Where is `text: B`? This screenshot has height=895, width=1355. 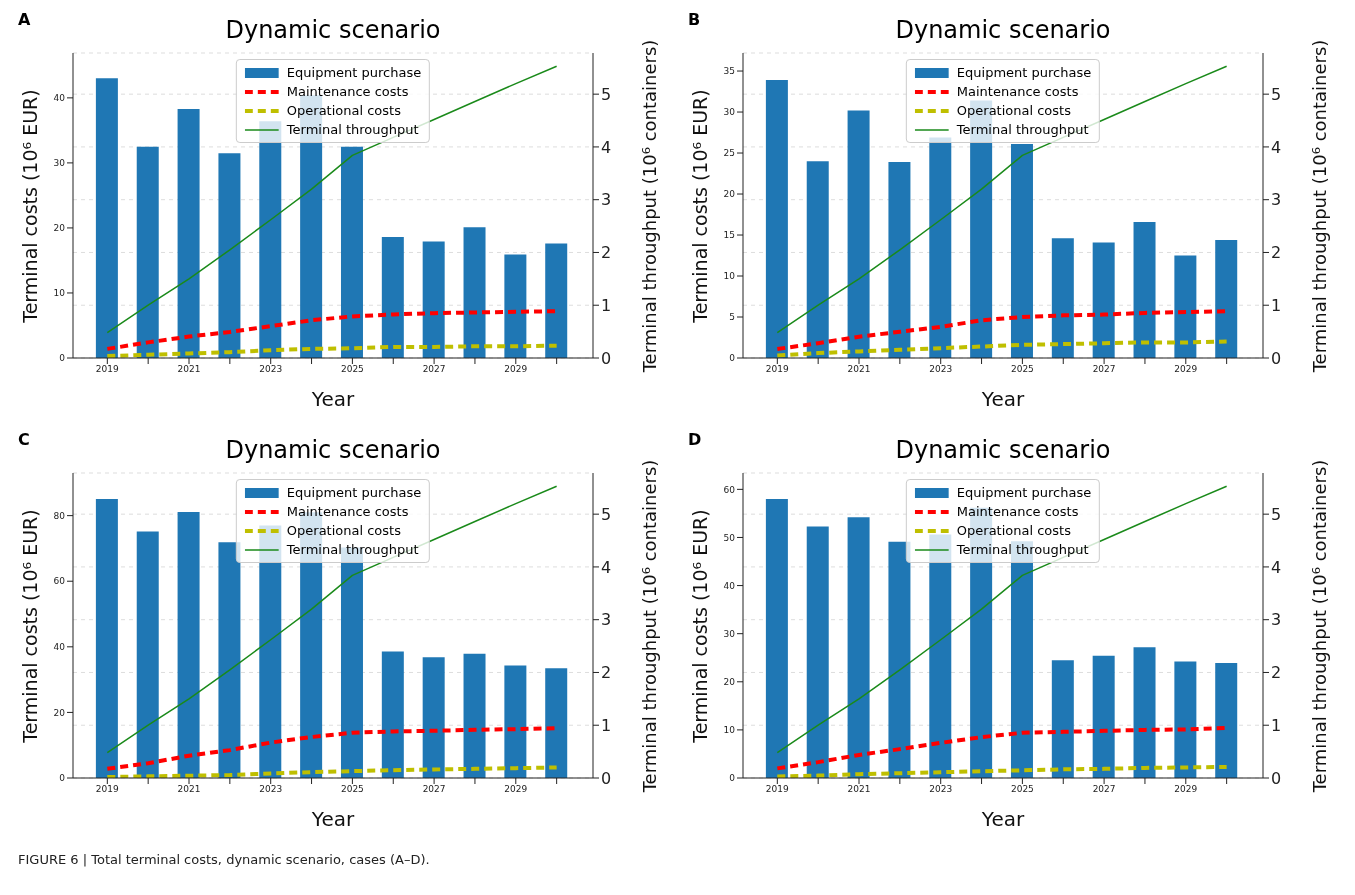 text: B is located at coordinates (694, 19).